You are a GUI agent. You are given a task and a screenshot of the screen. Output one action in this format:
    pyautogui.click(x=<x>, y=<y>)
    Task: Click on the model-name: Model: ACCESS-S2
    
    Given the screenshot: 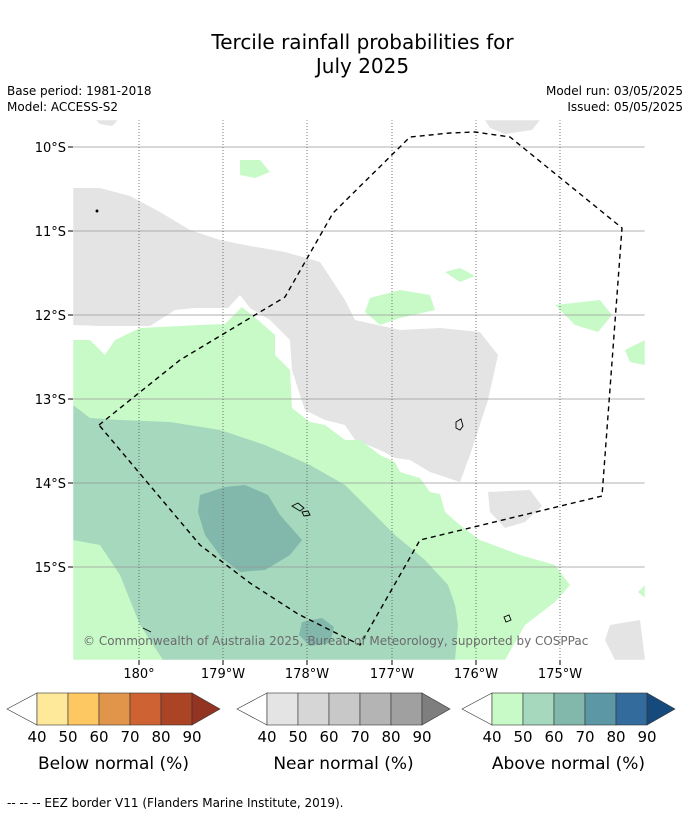 What is the action you would take?
    pyautogui.click(x=63, y=107)
    